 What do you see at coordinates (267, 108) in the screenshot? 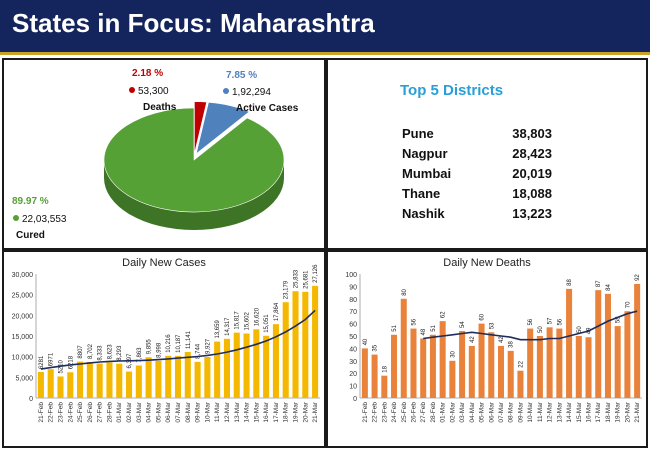
I see `active-name-label: Active Cases` at bounding box center [267, 108].